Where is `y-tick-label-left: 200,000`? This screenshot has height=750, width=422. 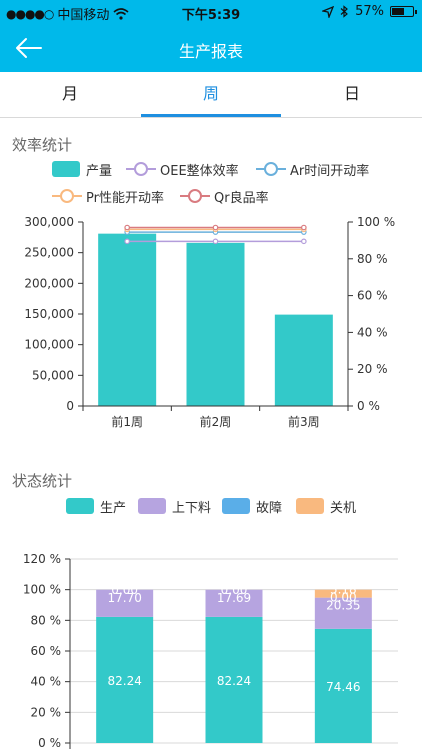
y-tick-label-left: 200,000 is located at coordinates (49, 283).